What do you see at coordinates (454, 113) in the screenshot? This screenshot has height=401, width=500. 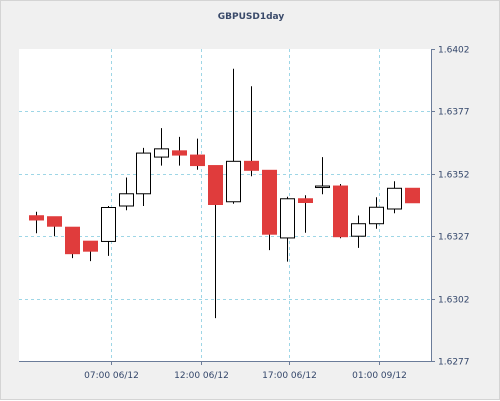 I see `y-tick-label: 1.6377` at bounding box center [454, 113].